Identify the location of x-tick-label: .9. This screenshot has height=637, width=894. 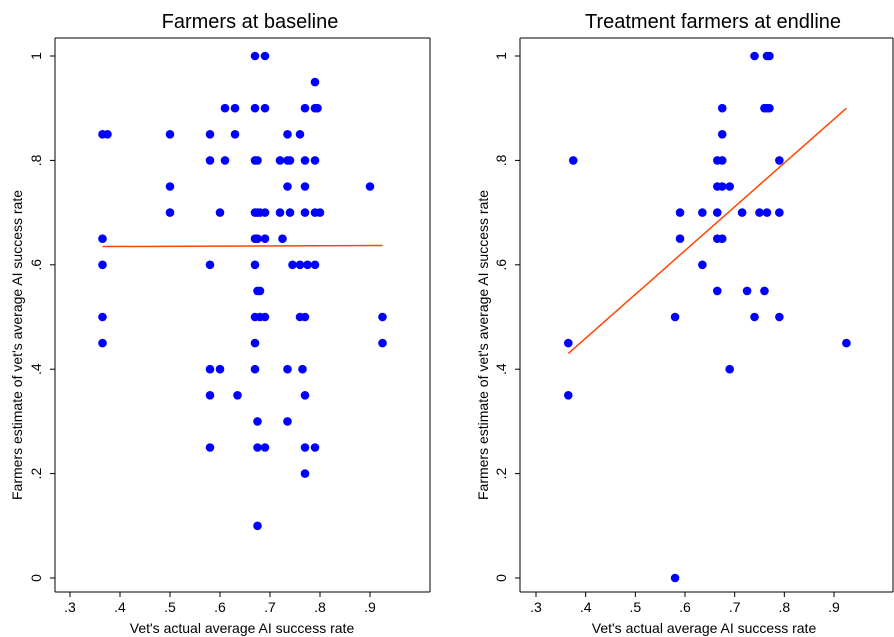
(834, 607).